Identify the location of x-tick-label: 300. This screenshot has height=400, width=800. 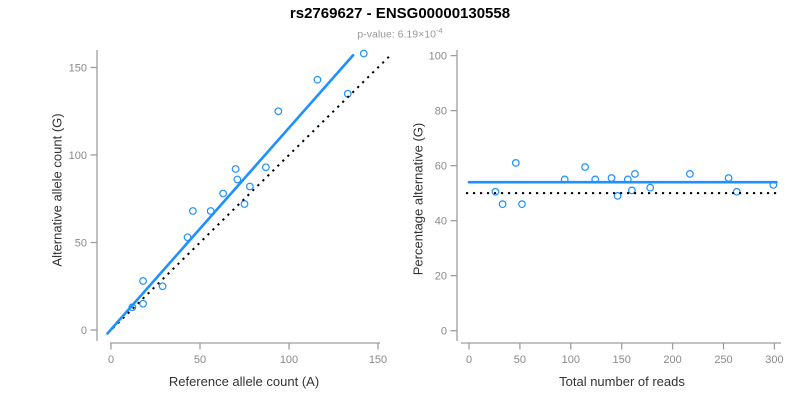
(774, 360).